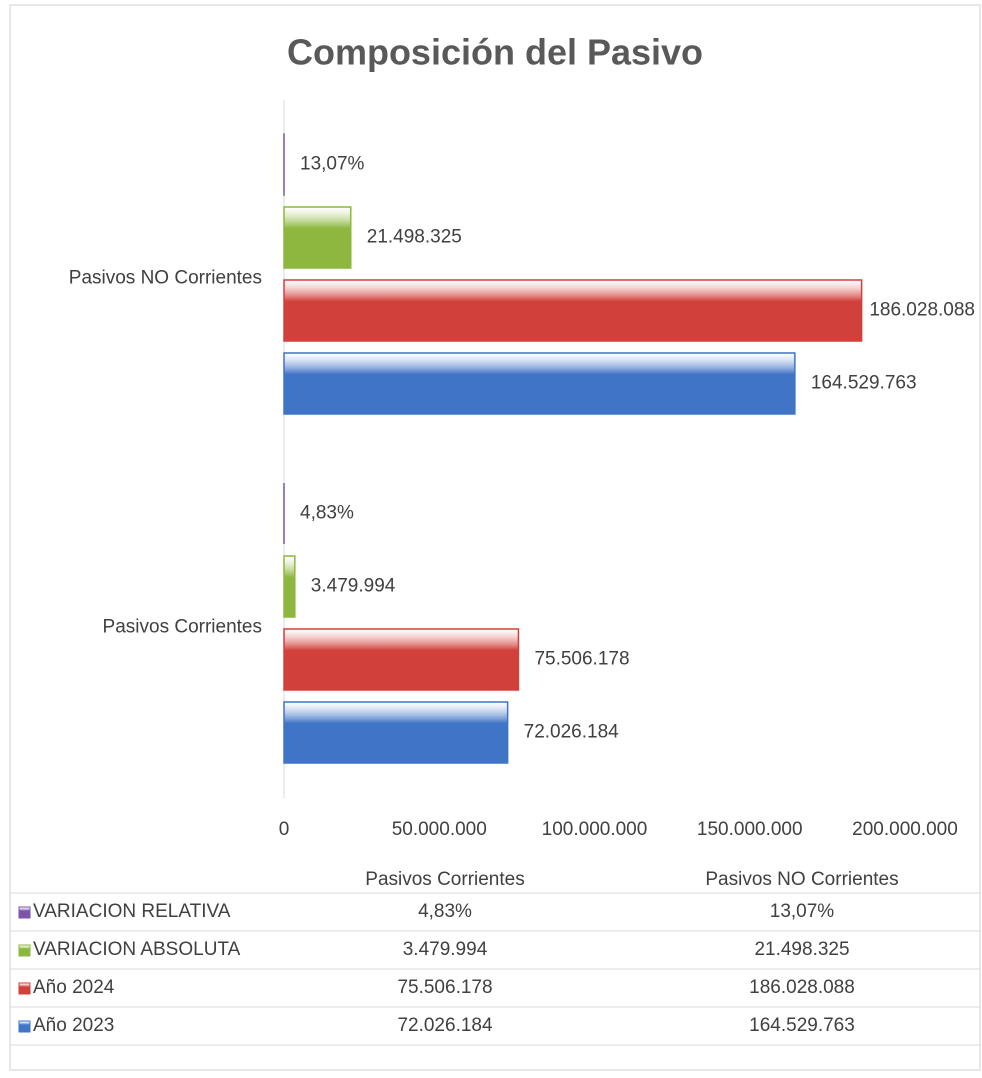 This screenshot has height=1078, width=982. I want to click on x-tick-label: 200.000.000, so click(905, 829).